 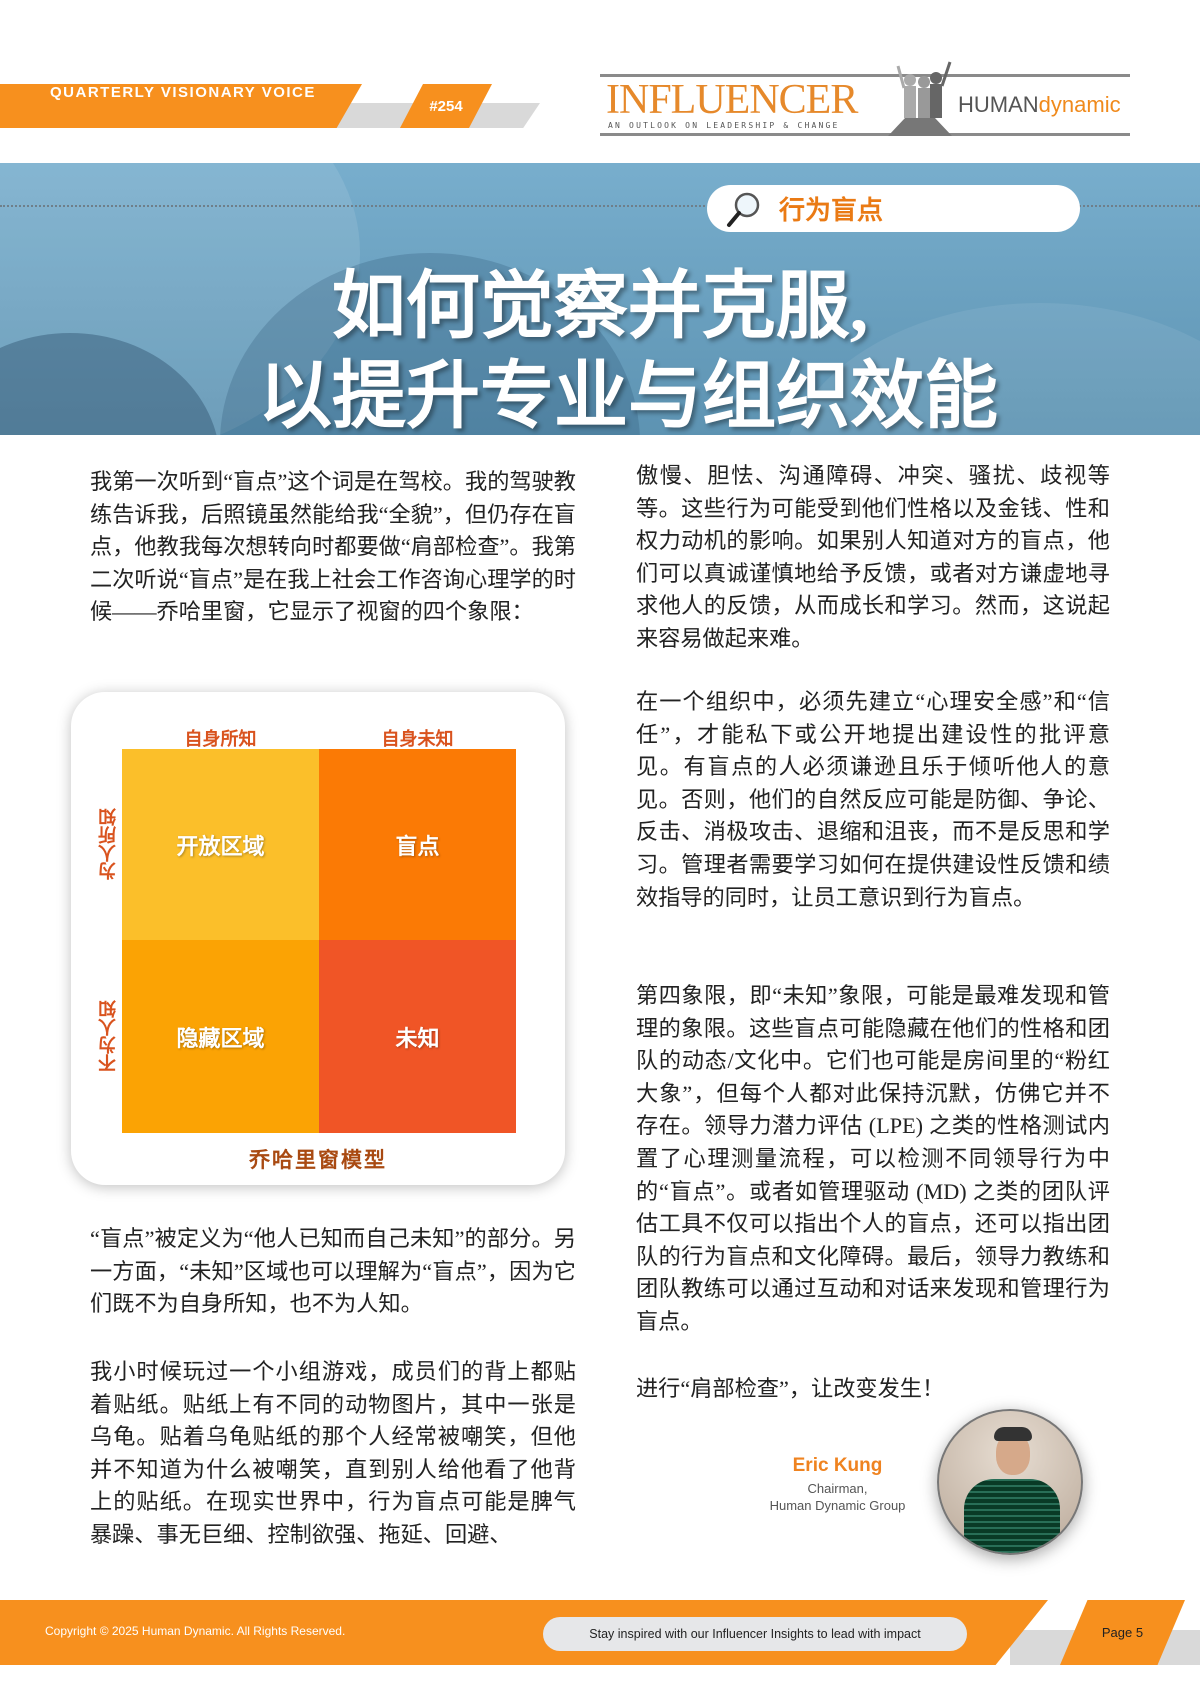 I want to click on author-organization: Human Dynamic Group, so click(x=837, y=1505).